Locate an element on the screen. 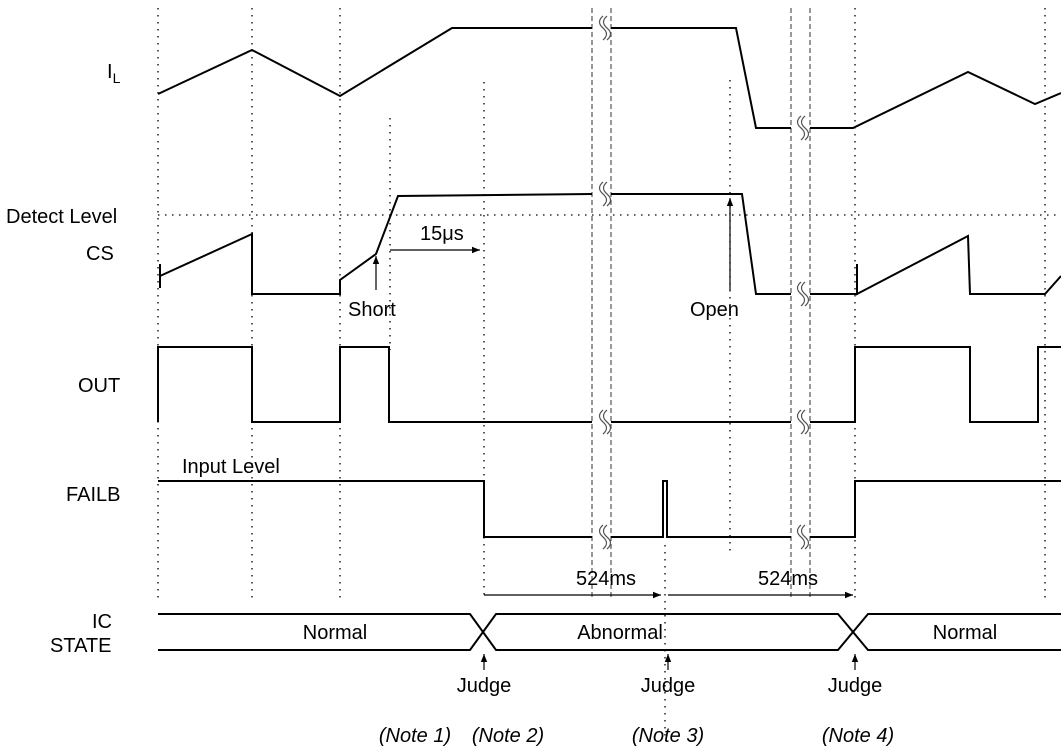 Image resolution: width=1061 pixels, height=749 pixels. judge-label-1: Judge is located at coordinates (484, 686).